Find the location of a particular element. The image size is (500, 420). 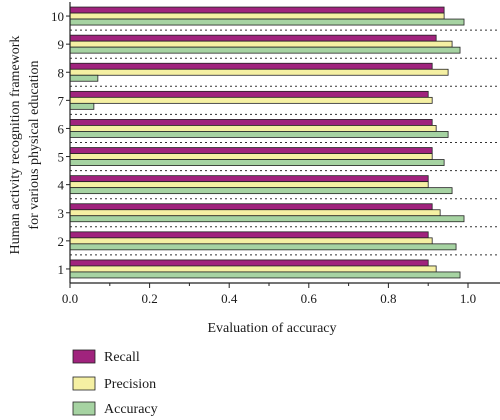

y-tick-label: 6 is located at coordinates (61, 128).